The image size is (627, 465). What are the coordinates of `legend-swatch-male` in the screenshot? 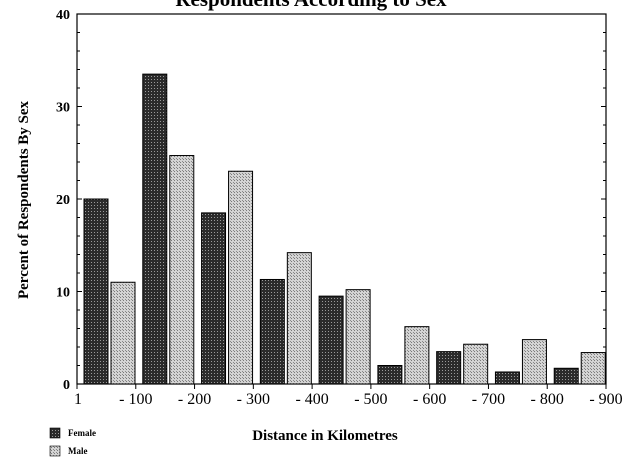 It's located at (55, 451).